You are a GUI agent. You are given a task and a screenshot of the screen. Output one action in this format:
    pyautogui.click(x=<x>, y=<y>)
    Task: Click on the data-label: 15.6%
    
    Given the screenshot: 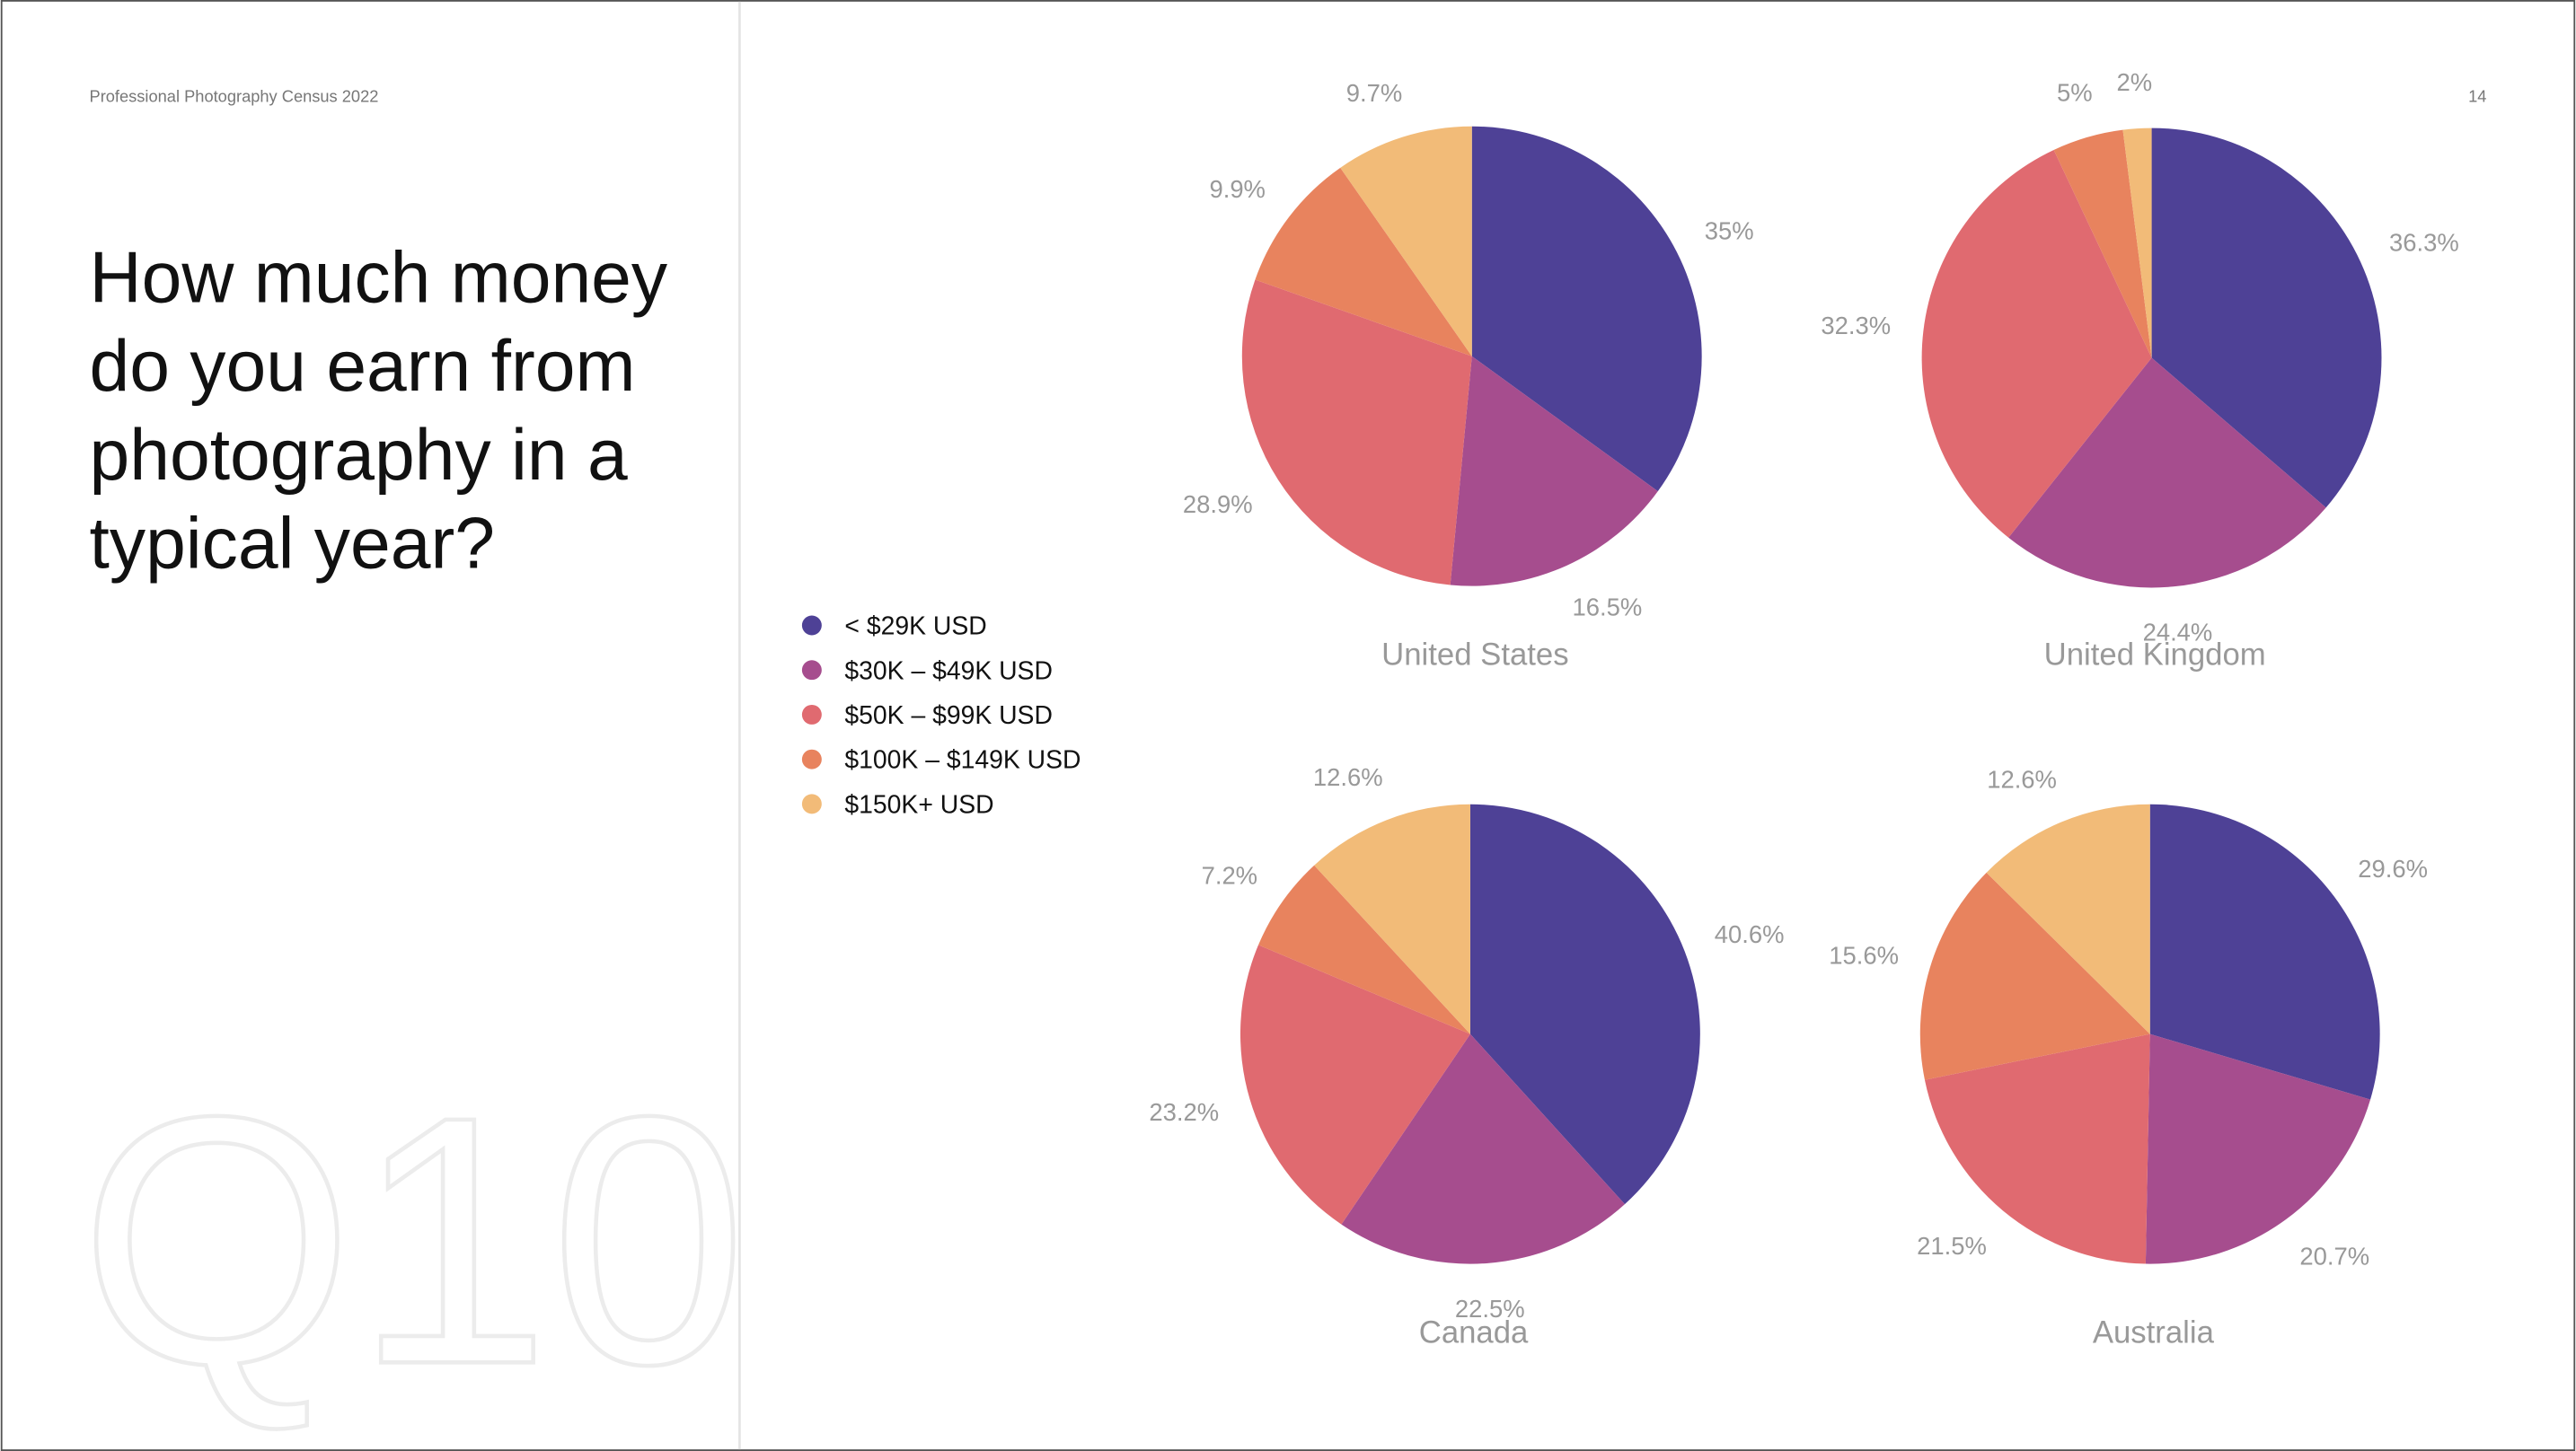 What is the action you would take?
    pyautogui.click(x=1864, y=955)
    